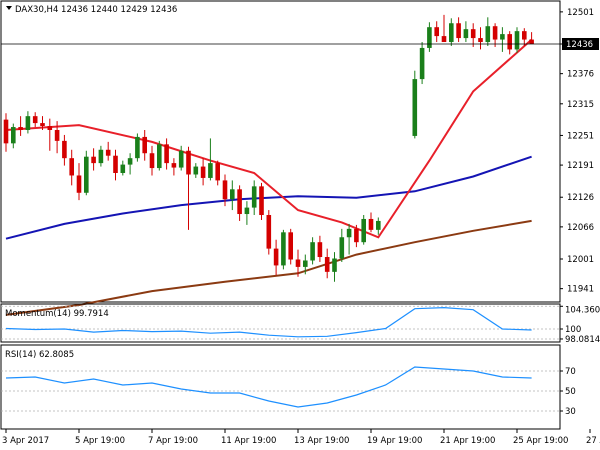 The height and width of the screenshot is (450, 600). Describe the element at coordinates (573, 330) in the screenshot. I see `momentum-ytick-label: 100` at that location.